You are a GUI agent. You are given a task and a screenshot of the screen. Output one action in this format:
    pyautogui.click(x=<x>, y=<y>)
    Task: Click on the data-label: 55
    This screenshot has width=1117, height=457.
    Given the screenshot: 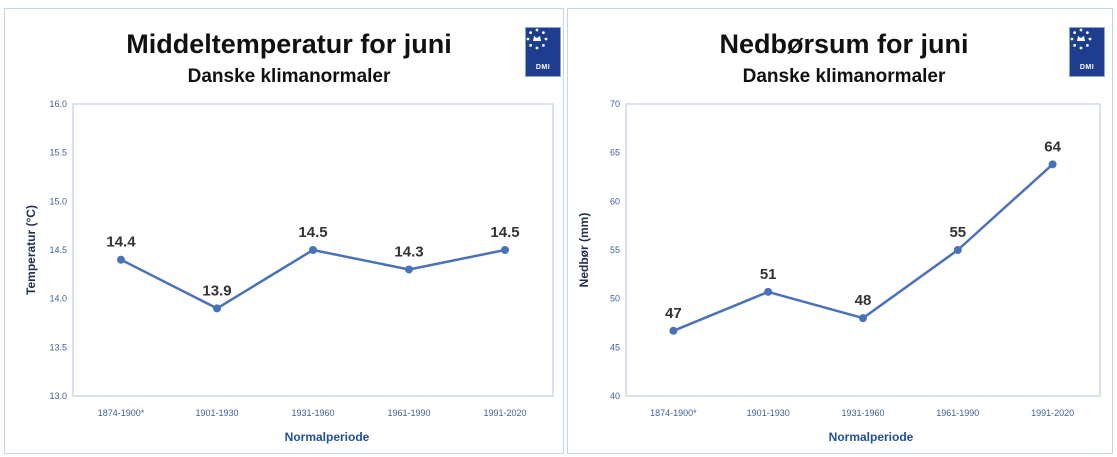 What is the action you would take?
    pyautogui.click(x=957, y=232)
    